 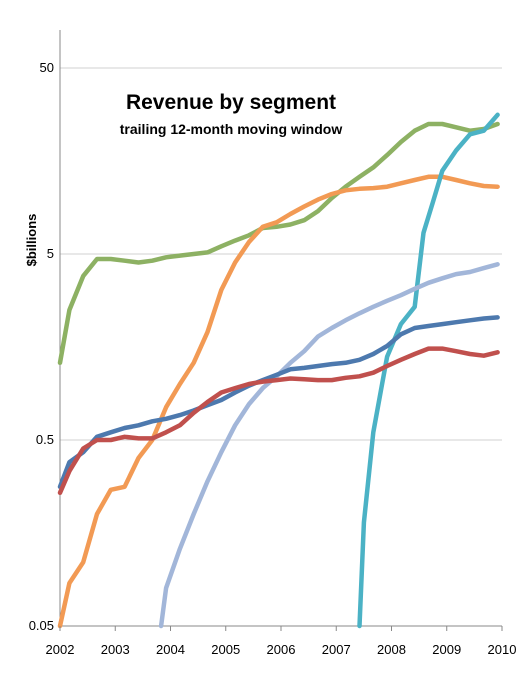 What do you see at coordinates (231, 102) in the screenshot?
I see `chart-title: Revenue by segment` at bounding box center [231, 102].